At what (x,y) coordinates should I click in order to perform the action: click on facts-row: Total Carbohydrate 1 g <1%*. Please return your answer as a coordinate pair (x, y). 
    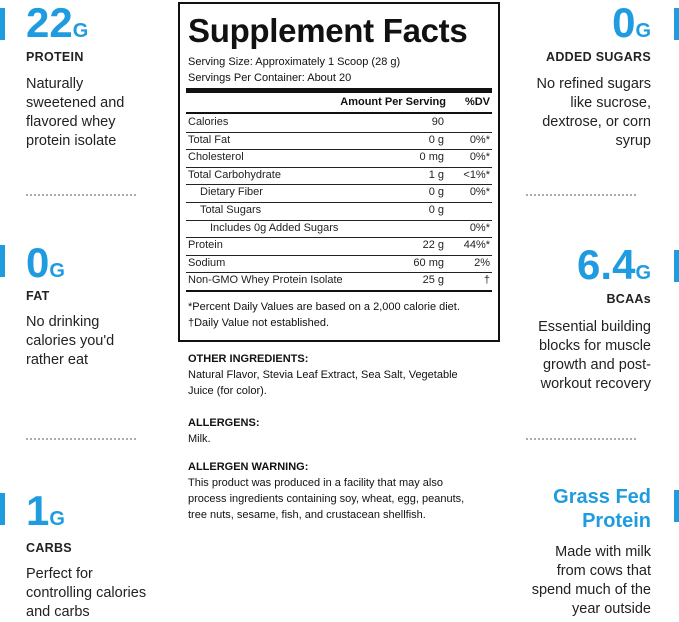
    Looking at the image, I should click on (339, 176).